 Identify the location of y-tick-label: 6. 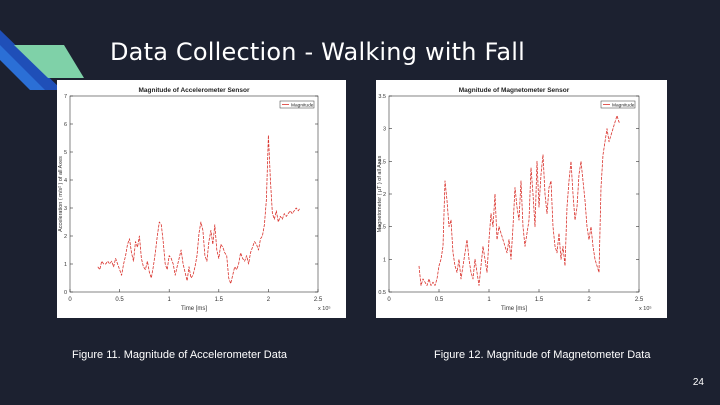
(65, 125).